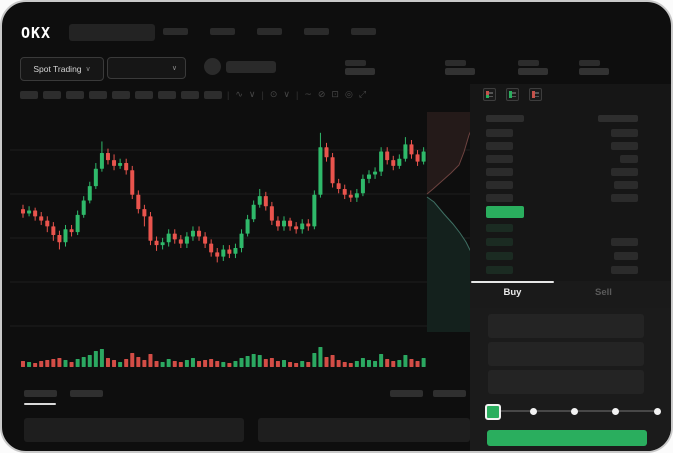 This screenshot has width=673, height=453. I want to click on icon-line, so click(537, 96).